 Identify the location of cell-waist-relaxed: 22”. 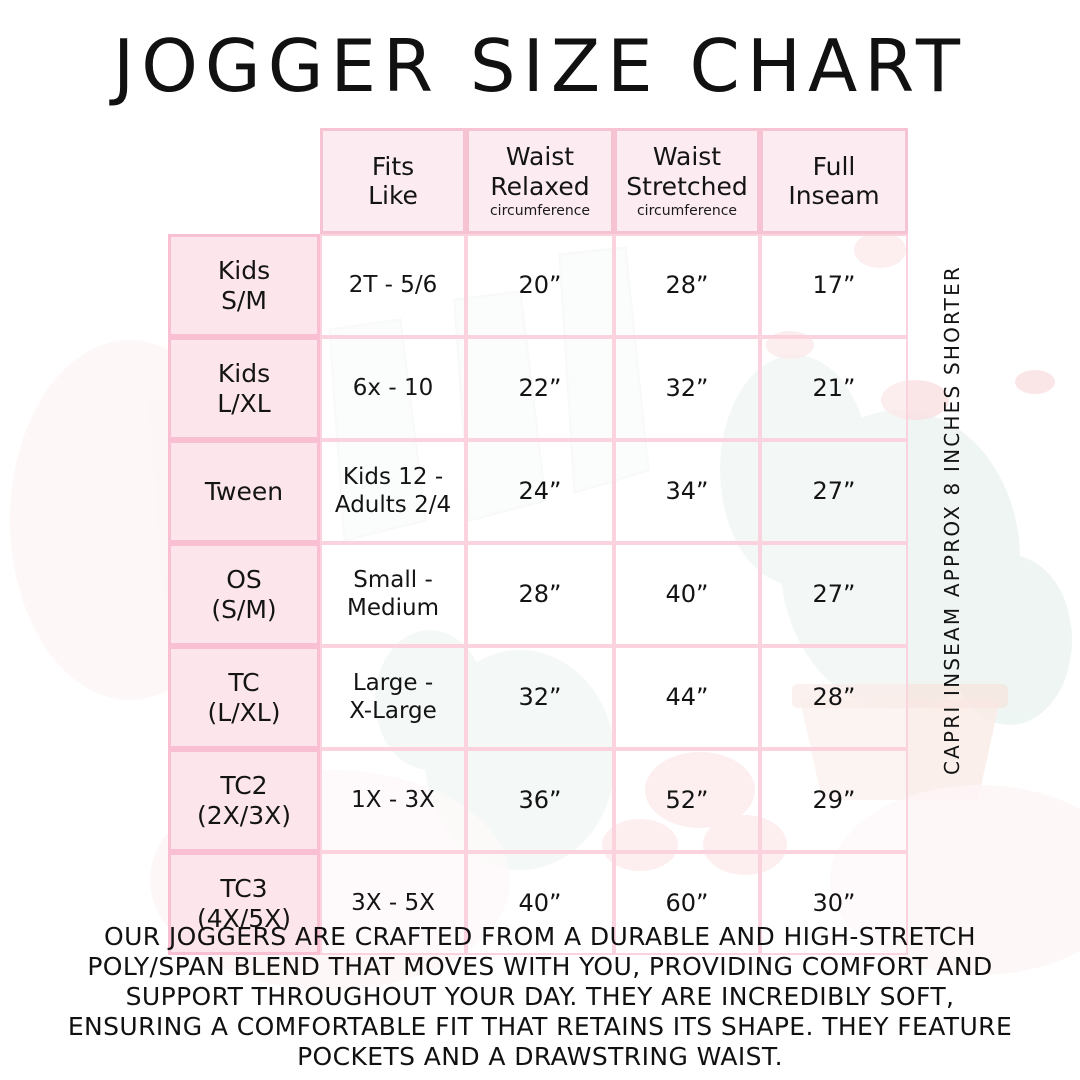
(540, 388).